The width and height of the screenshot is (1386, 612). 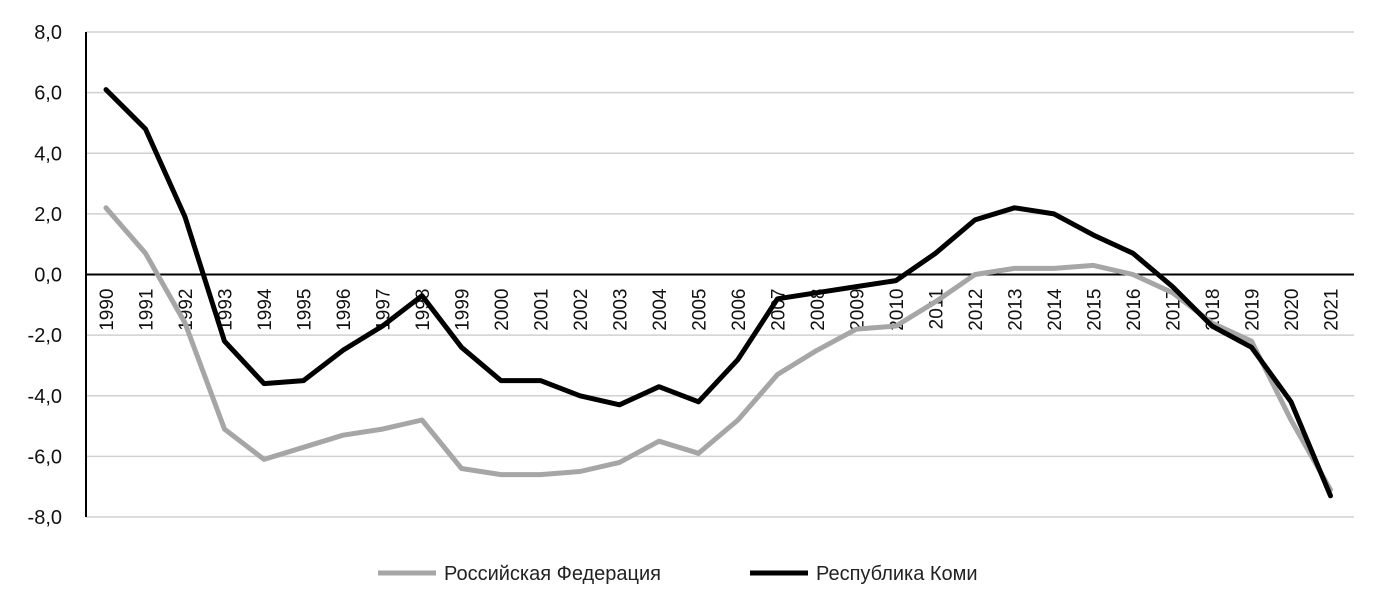 What do you see at coordinates (502, 310) in the screenshot?
I see `x-tick-label: 2000` at bounding box center [502, 310].